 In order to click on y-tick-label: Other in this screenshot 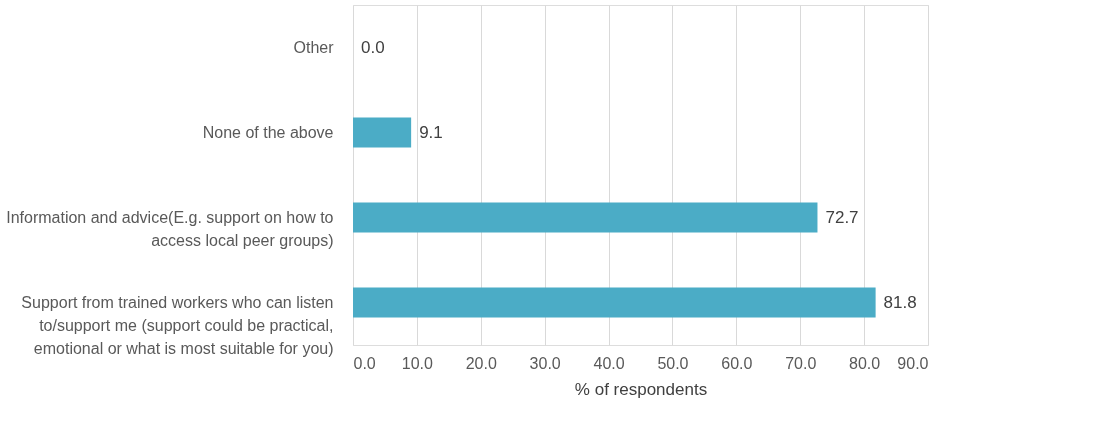, I will do `click(314, 47)`.